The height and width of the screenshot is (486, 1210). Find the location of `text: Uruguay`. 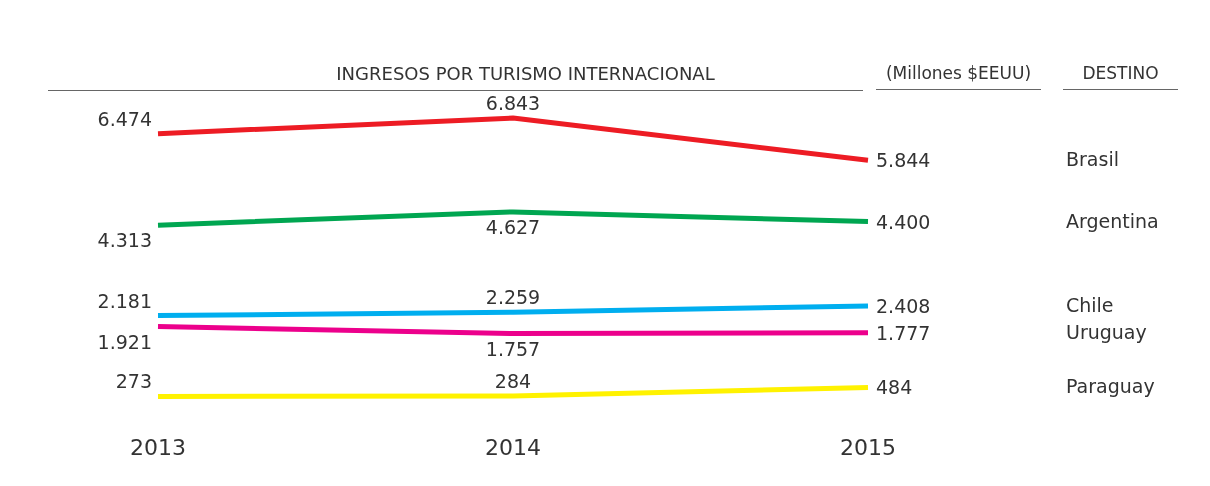

text: Uruguay is located at coordinates (1106, 331).